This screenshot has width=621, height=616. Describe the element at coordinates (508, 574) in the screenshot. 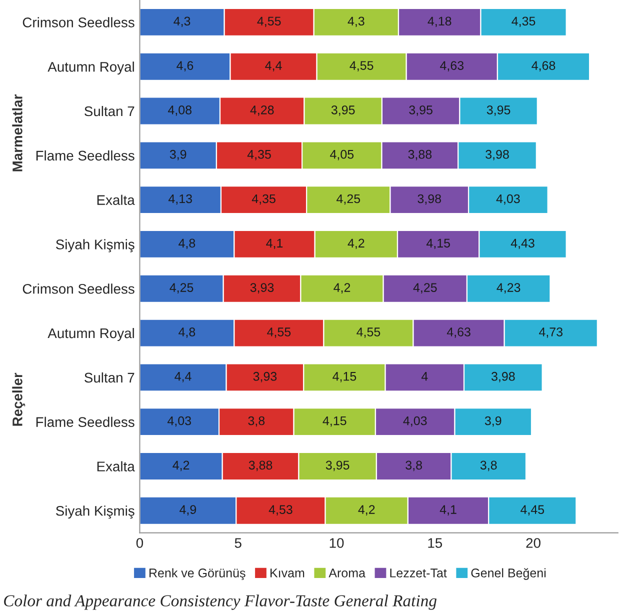

I see `legend-label: Genel Beğeni` at that location.